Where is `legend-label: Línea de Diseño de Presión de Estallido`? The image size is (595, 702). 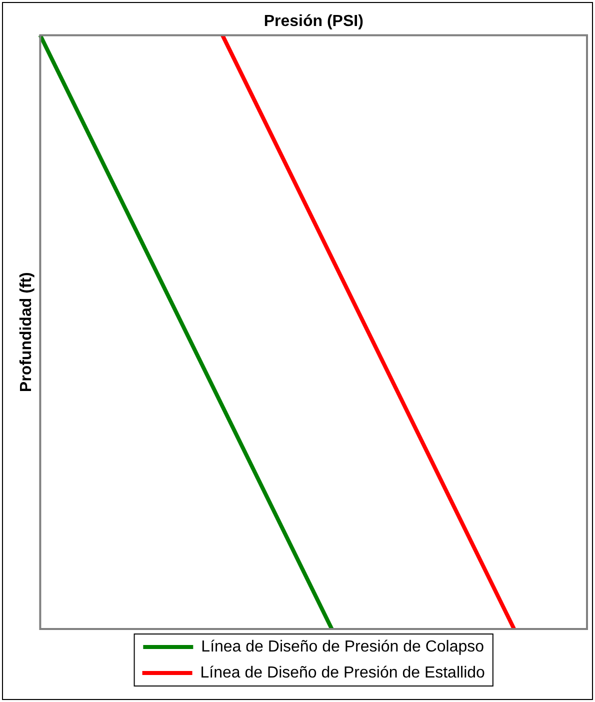 legend-label: Línea de Diseño de Presión de Estallido is located at coordinates (343, 673).